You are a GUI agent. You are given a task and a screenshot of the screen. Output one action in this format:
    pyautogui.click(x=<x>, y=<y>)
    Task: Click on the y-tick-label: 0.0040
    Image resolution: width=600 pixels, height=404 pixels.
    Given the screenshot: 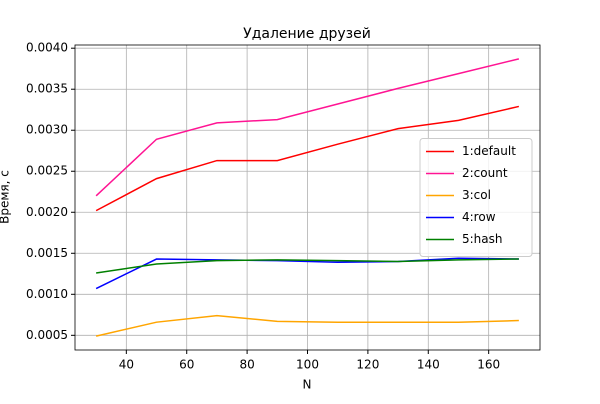 What is the action you would take?
    pyautogui.click(x=47, y=48)
    